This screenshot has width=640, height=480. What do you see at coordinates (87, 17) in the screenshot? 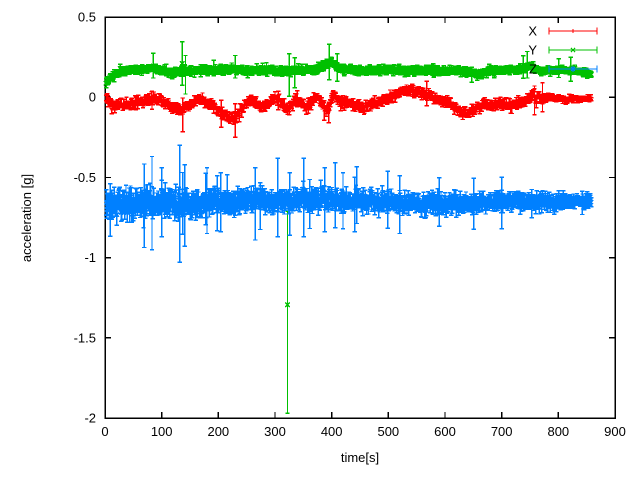
I see `y-tick-label: 0.5` at bounding box center [87, 17].